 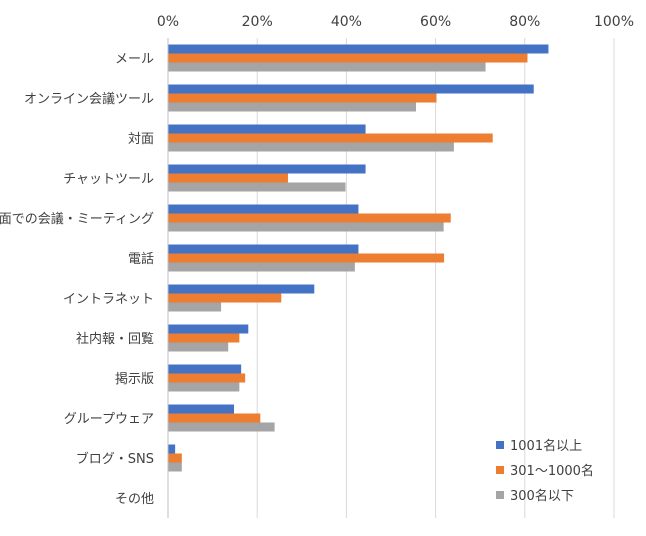 What do you see at coordinates (546, 446) in the screenshot?
I see `legend-label: 1001名以上` at bounding box center [546, 446].